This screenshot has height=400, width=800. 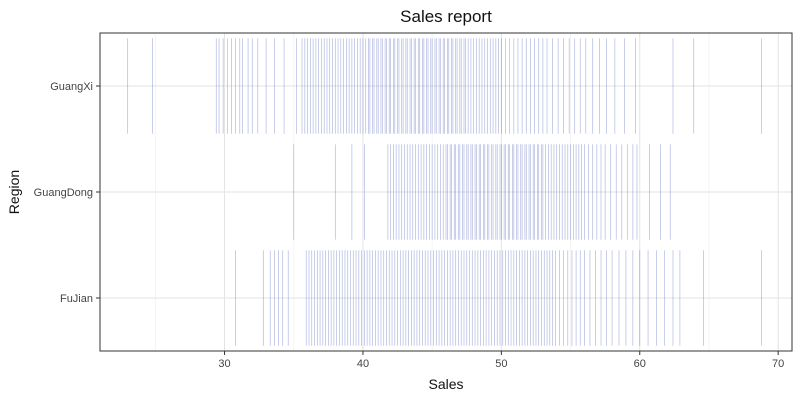 I want to click on y-axis: GuangXi GuangDong FuJian, so click(x=67, y=193).